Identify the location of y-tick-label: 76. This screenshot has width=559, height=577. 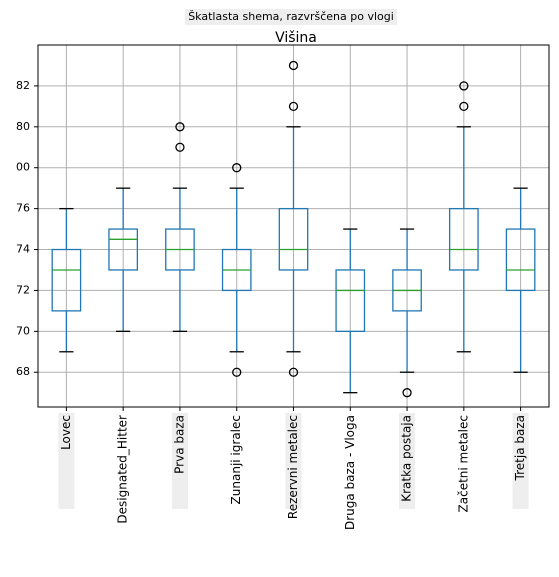
(23, 208).